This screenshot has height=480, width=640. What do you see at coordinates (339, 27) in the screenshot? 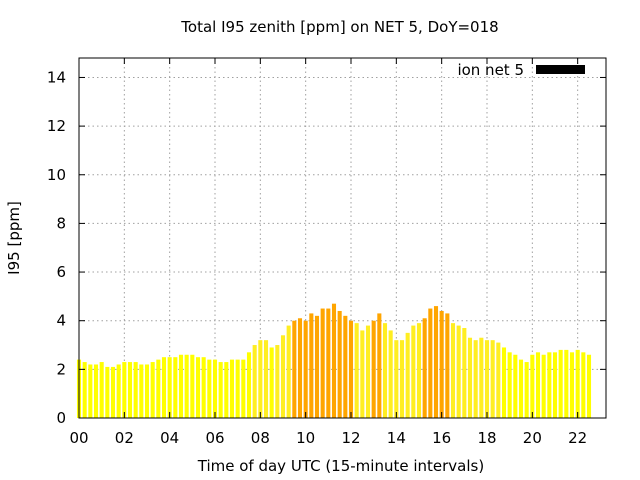
I see `chart-title: Total I95 zenith [ppm] on NET 5, DoY=018` at bounding box center [339, 27].